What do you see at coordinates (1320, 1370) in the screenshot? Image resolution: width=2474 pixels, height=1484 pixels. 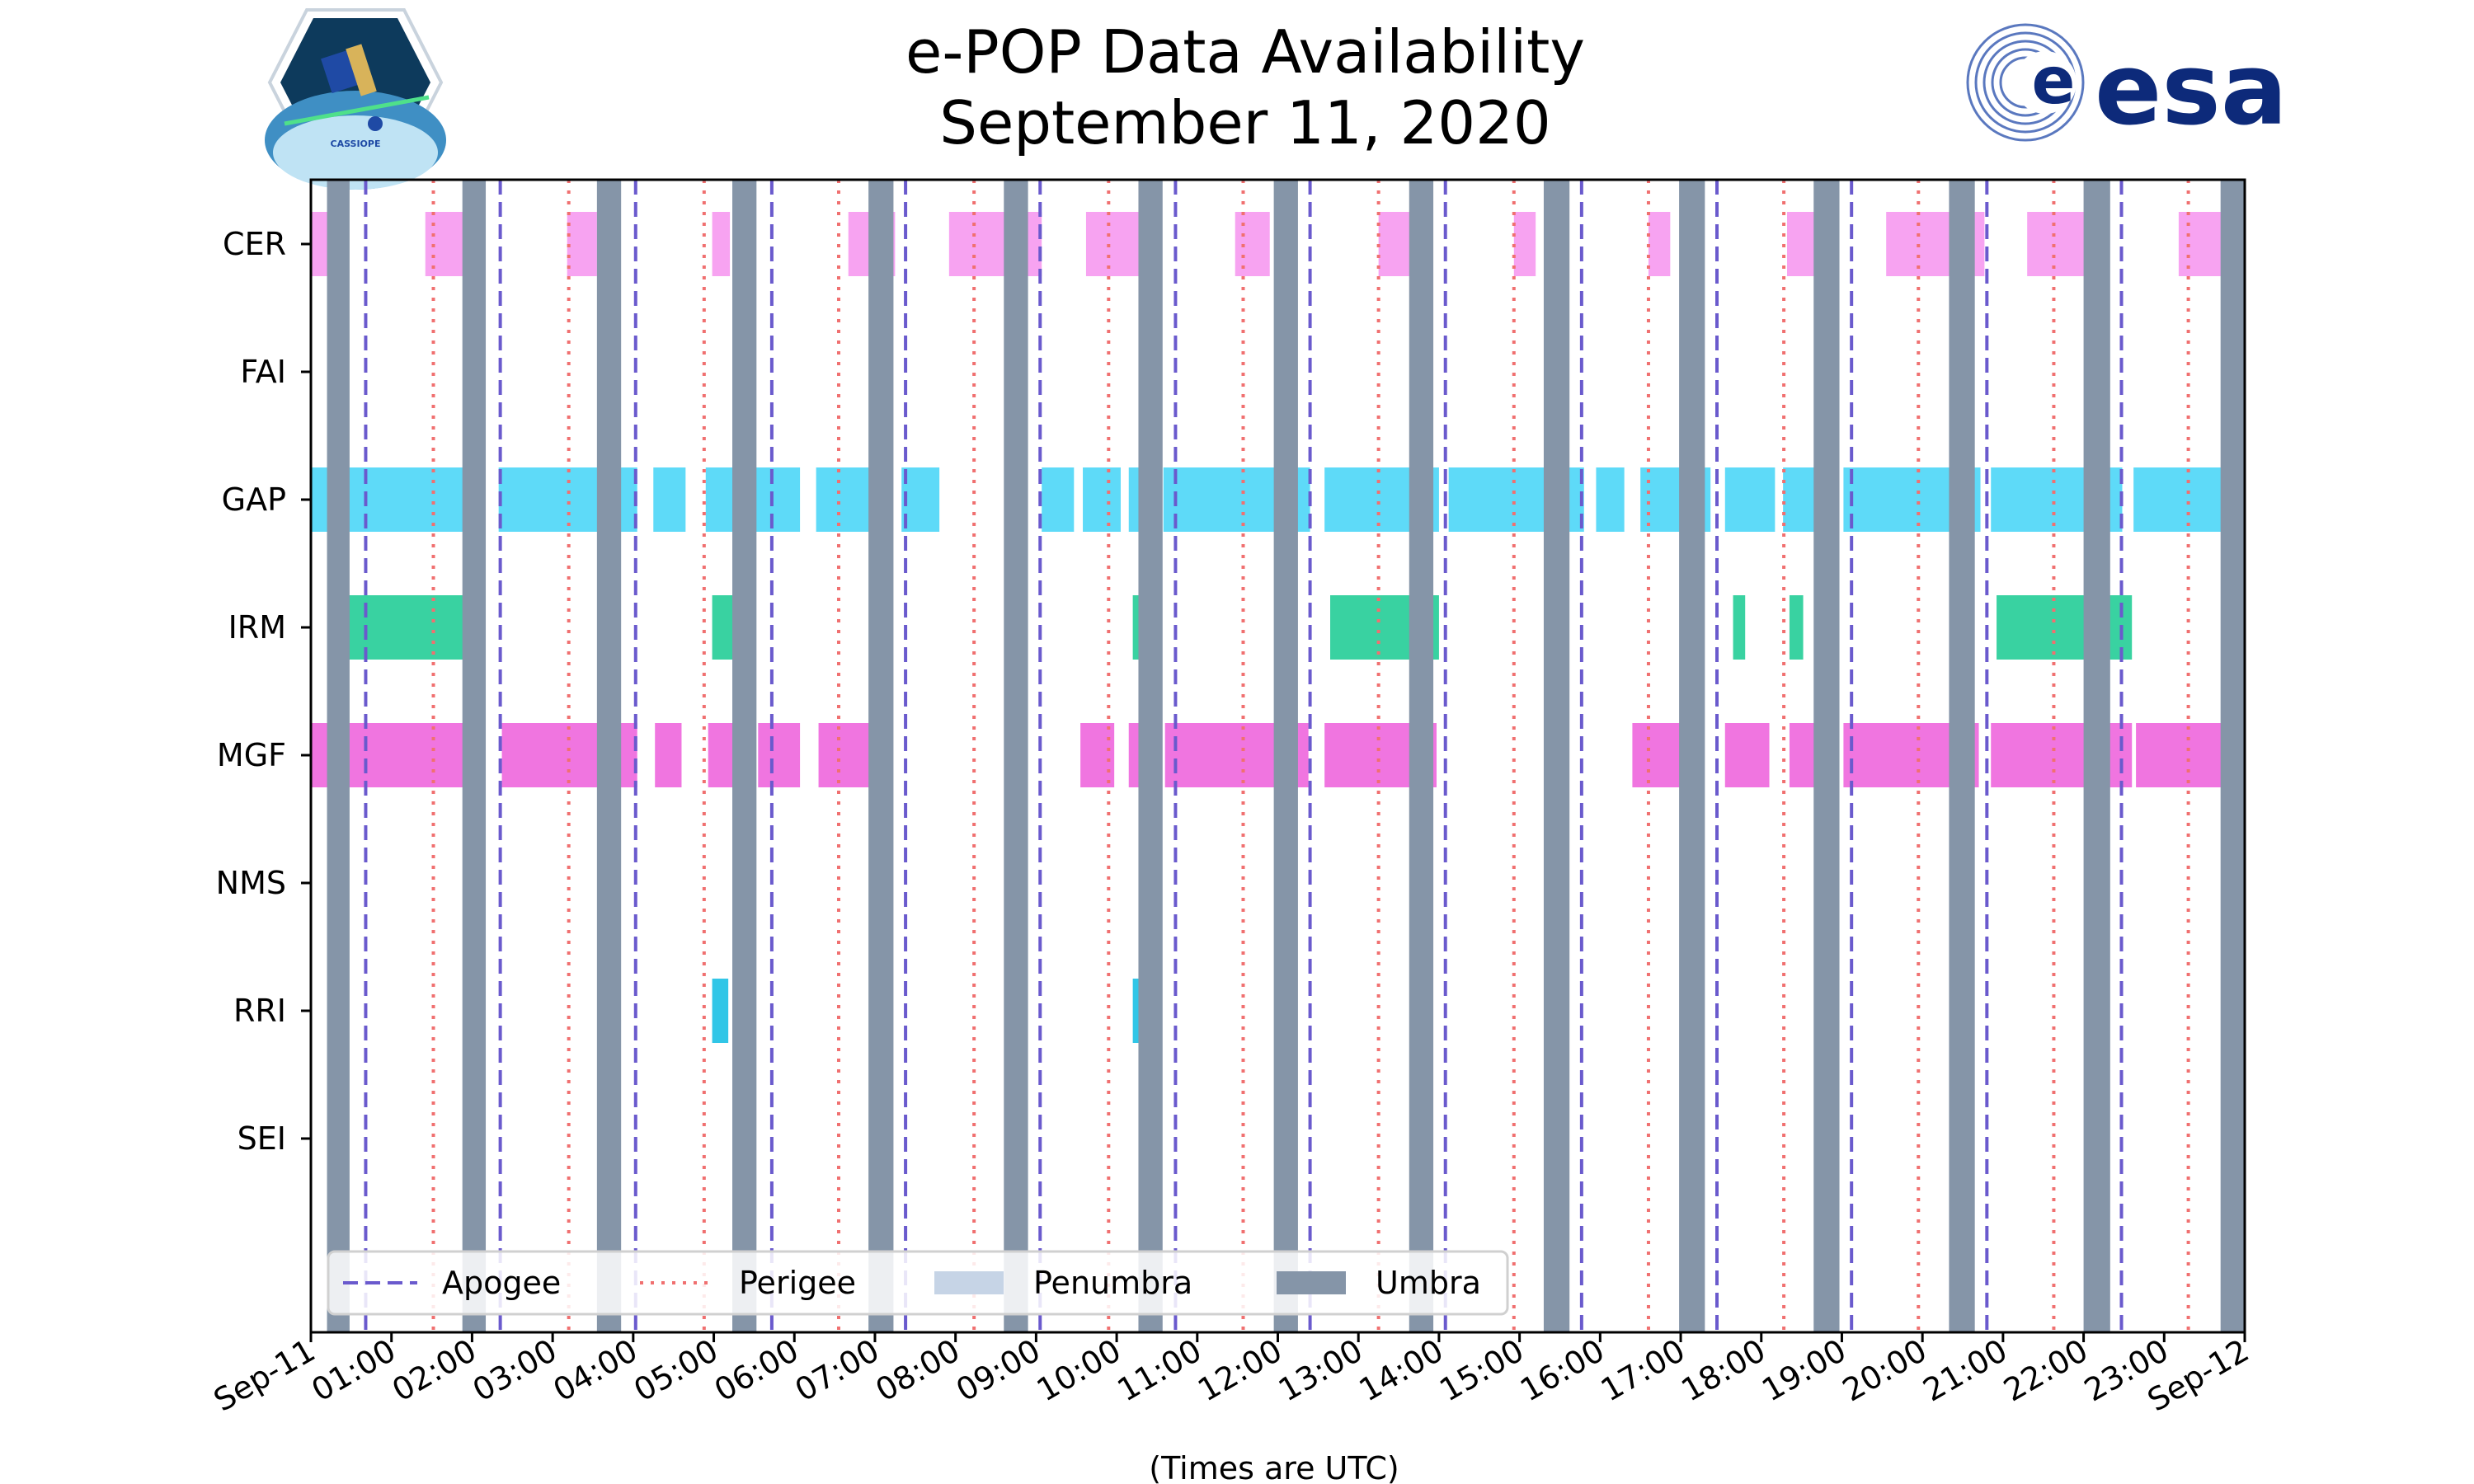 I see `x-tick-label: 13:00` at bounding box center [1320, 1370].